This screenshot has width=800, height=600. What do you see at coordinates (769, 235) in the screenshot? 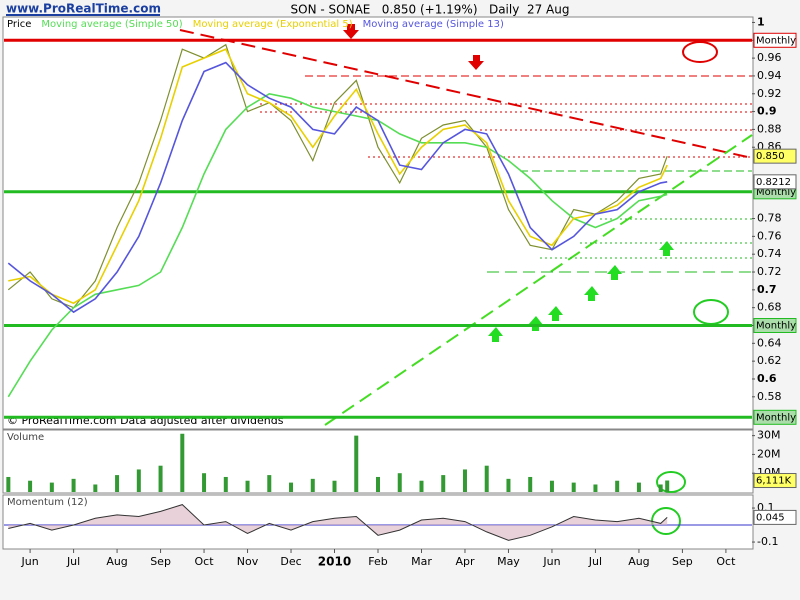
I see `y-tick-label: 0.76` at bounding box center [769, 235].